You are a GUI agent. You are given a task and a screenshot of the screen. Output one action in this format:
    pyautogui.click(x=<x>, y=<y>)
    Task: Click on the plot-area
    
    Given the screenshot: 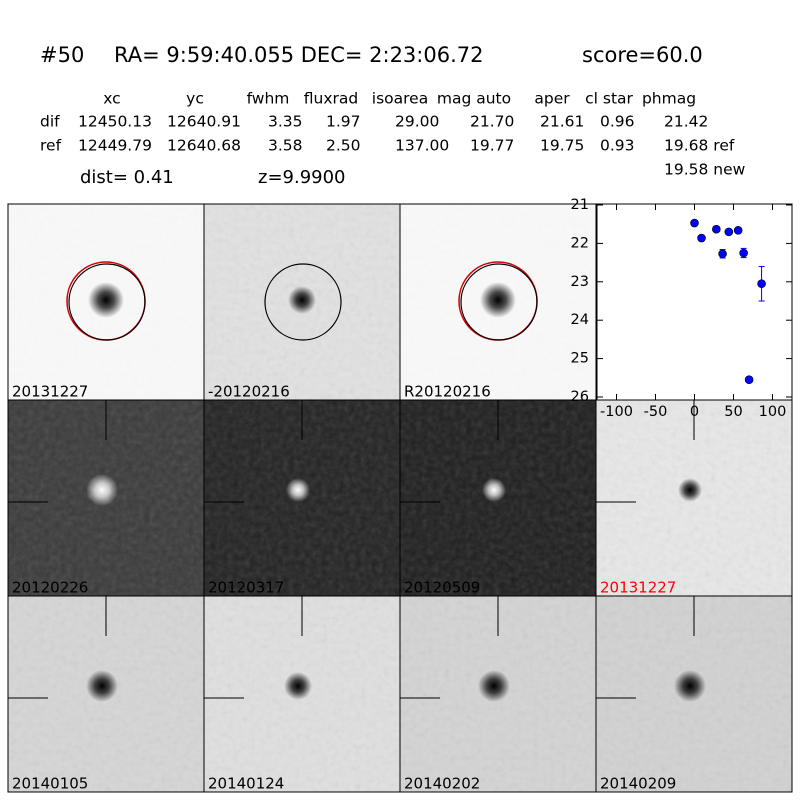 What is the action you would take?
    pyautogui.click(x=694, y=302)
    